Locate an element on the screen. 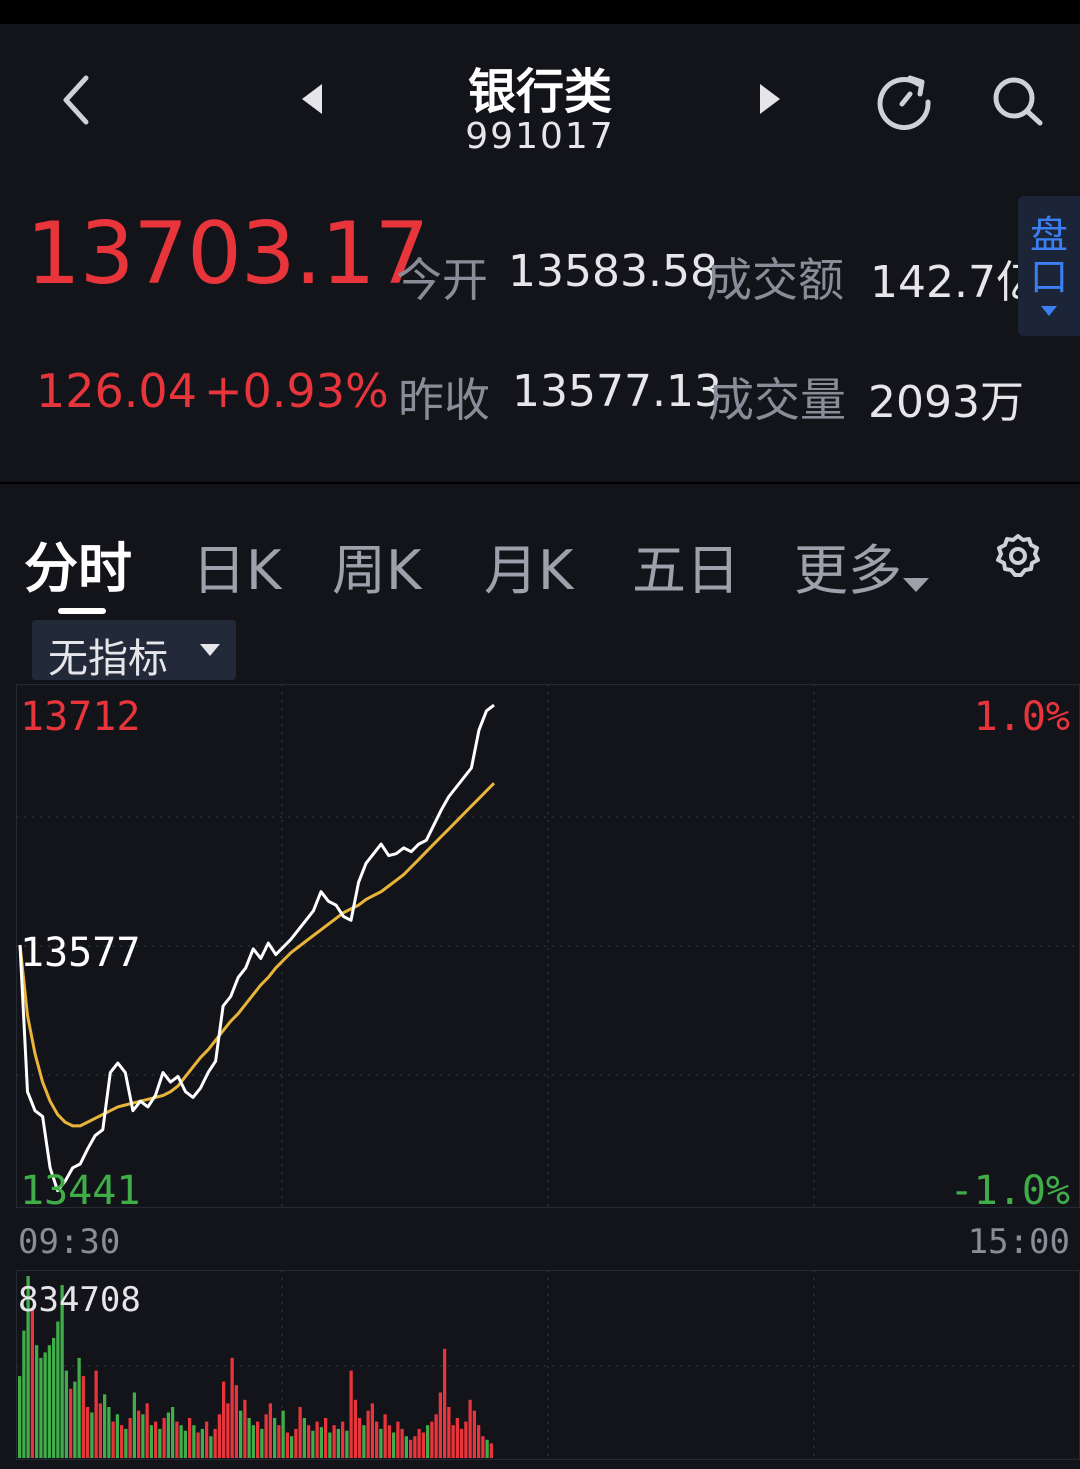 Image resolution: width=1080 pixels, height=1469 pixels. caret-down-icon is located at coordinates (1049, 311).